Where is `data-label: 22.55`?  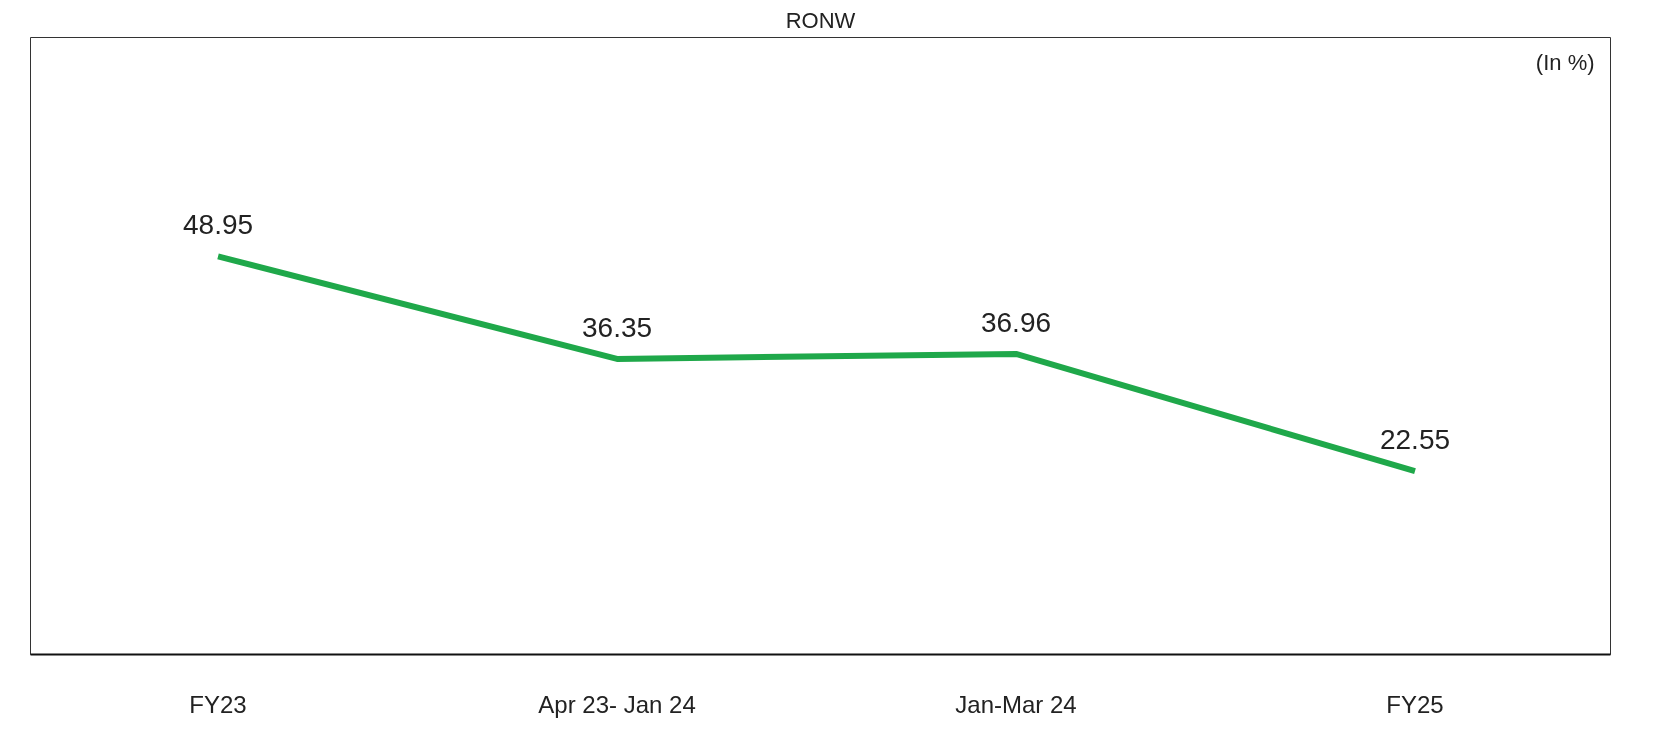 data-label: 22.55 is located at coordinates (1415, 440).